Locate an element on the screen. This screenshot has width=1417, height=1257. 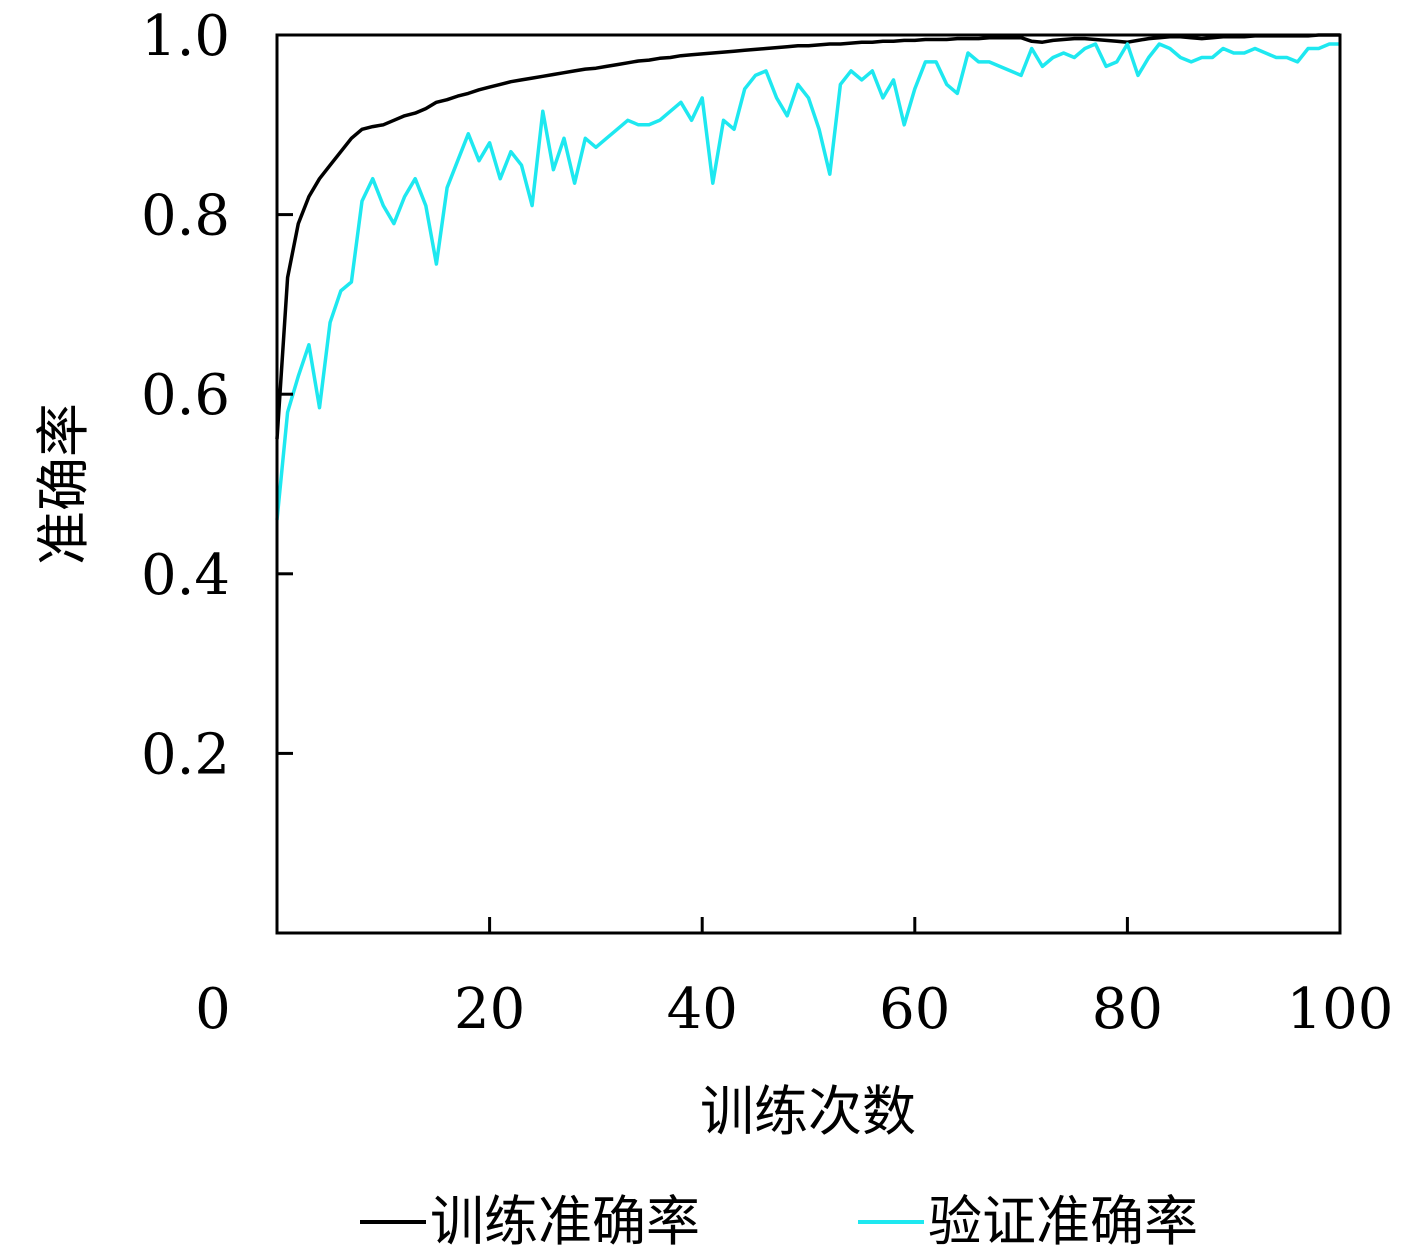
legend: 训练准确率 验证准确率 is located at coordinates (779, 1221).